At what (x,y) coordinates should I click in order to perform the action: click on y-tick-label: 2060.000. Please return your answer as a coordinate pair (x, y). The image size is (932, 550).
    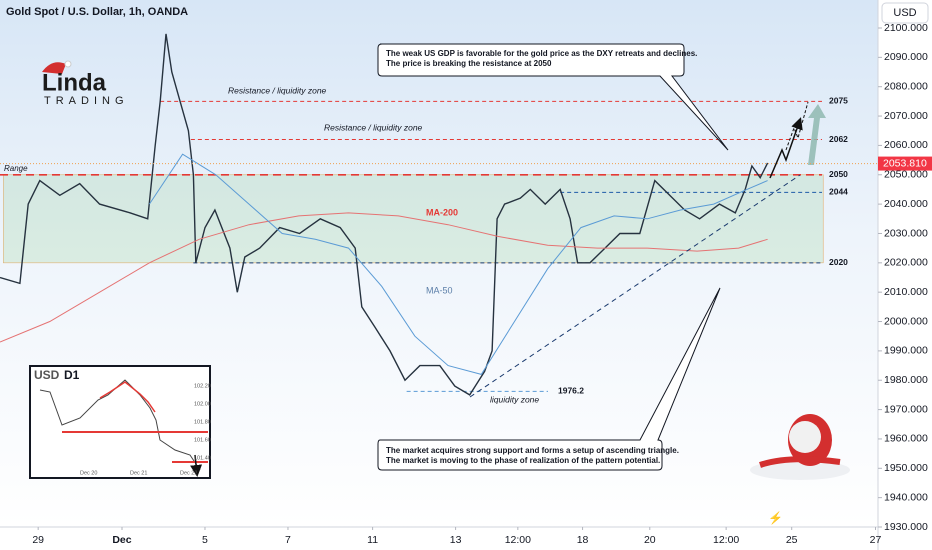
    Looking at the image, I should click on (906, 145).